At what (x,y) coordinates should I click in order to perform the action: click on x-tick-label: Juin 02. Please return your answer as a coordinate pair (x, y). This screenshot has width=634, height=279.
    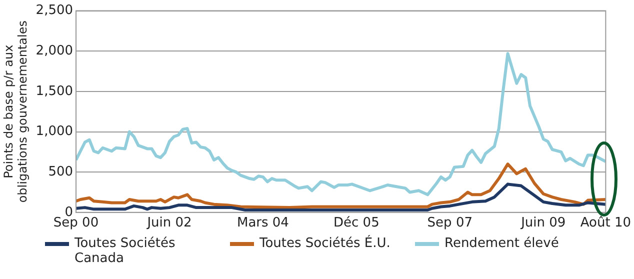
    Looking at the image, I should click on (169, 223).